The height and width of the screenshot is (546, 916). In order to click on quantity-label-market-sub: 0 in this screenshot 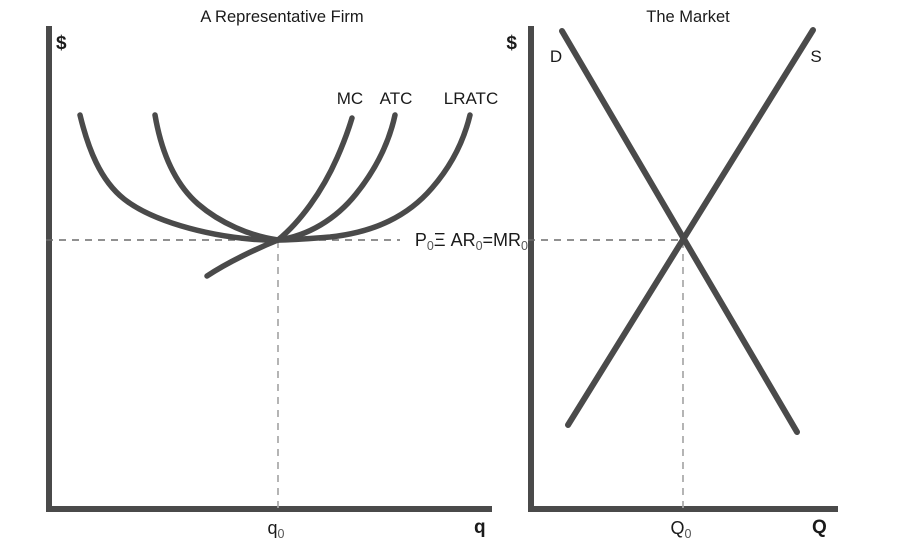, I will do `click(688, 534)`.